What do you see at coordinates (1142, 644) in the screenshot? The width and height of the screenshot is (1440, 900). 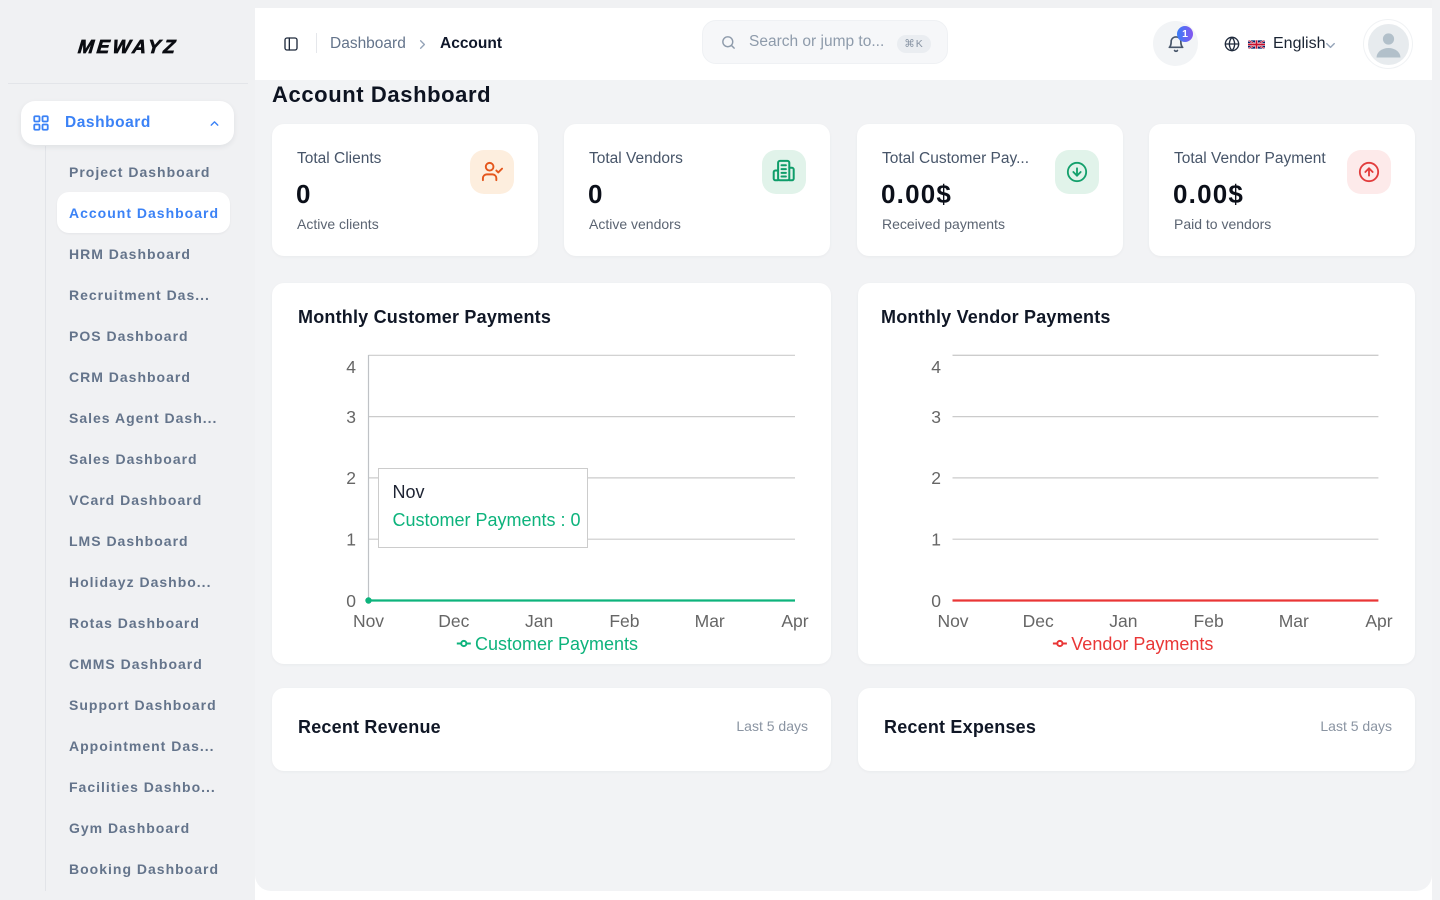 I see `svg-text: Vendor Payments` at bounding box center [1142, 644].